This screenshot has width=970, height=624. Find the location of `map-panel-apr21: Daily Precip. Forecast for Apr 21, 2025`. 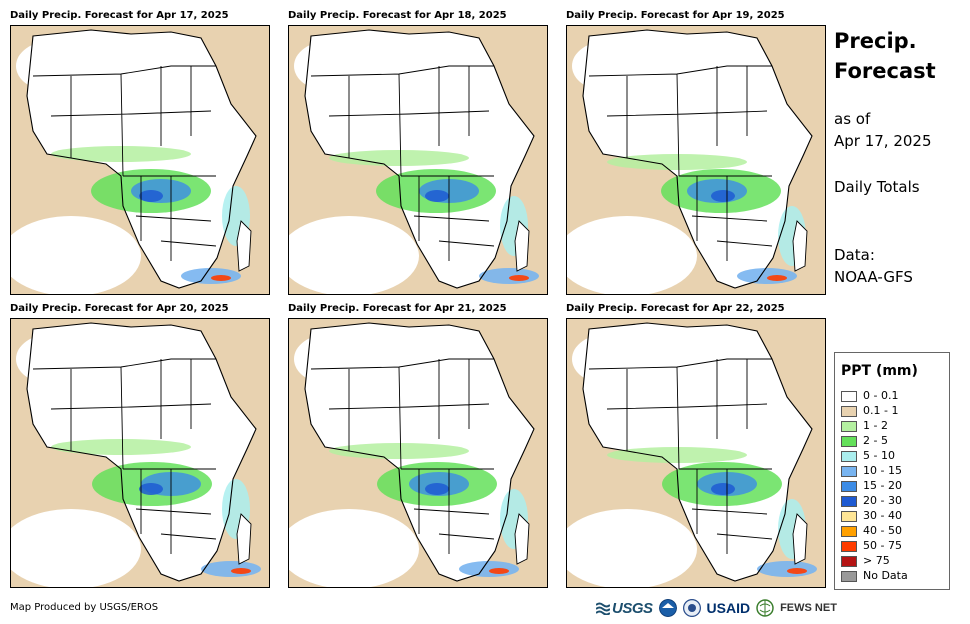

map-panel-apr21: Daily Precip. Forecast for Apr 21, 2025 is located at coordinates (419, 446).